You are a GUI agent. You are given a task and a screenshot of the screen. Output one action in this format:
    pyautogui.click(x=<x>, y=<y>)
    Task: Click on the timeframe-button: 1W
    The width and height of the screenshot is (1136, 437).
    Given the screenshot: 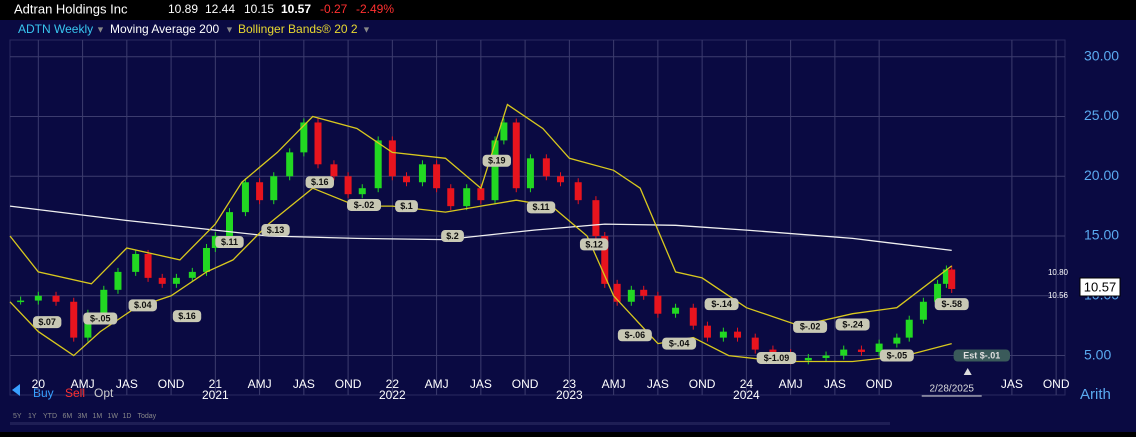 What is the action you would take?
    pyautogui.click(x=113, y=416)
    